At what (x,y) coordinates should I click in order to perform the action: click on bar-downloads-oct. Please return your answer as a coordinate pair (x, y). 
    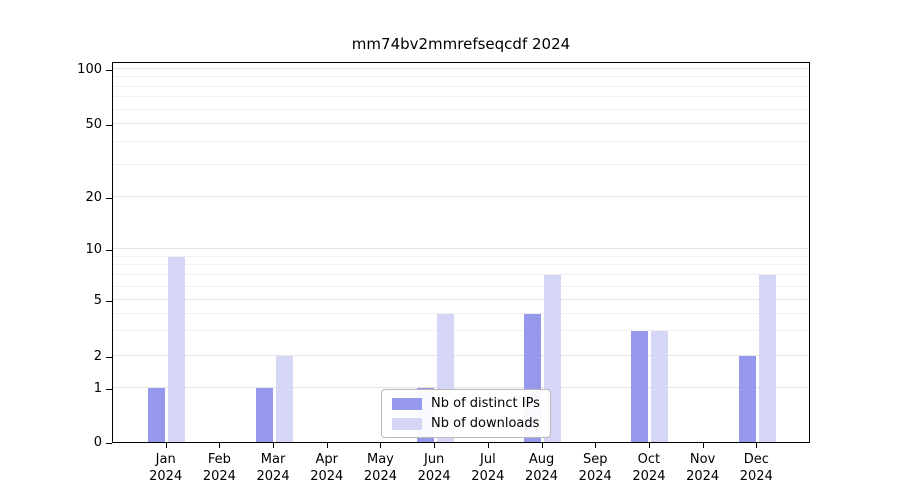
    Looking at the image, I should click on (660, 386).